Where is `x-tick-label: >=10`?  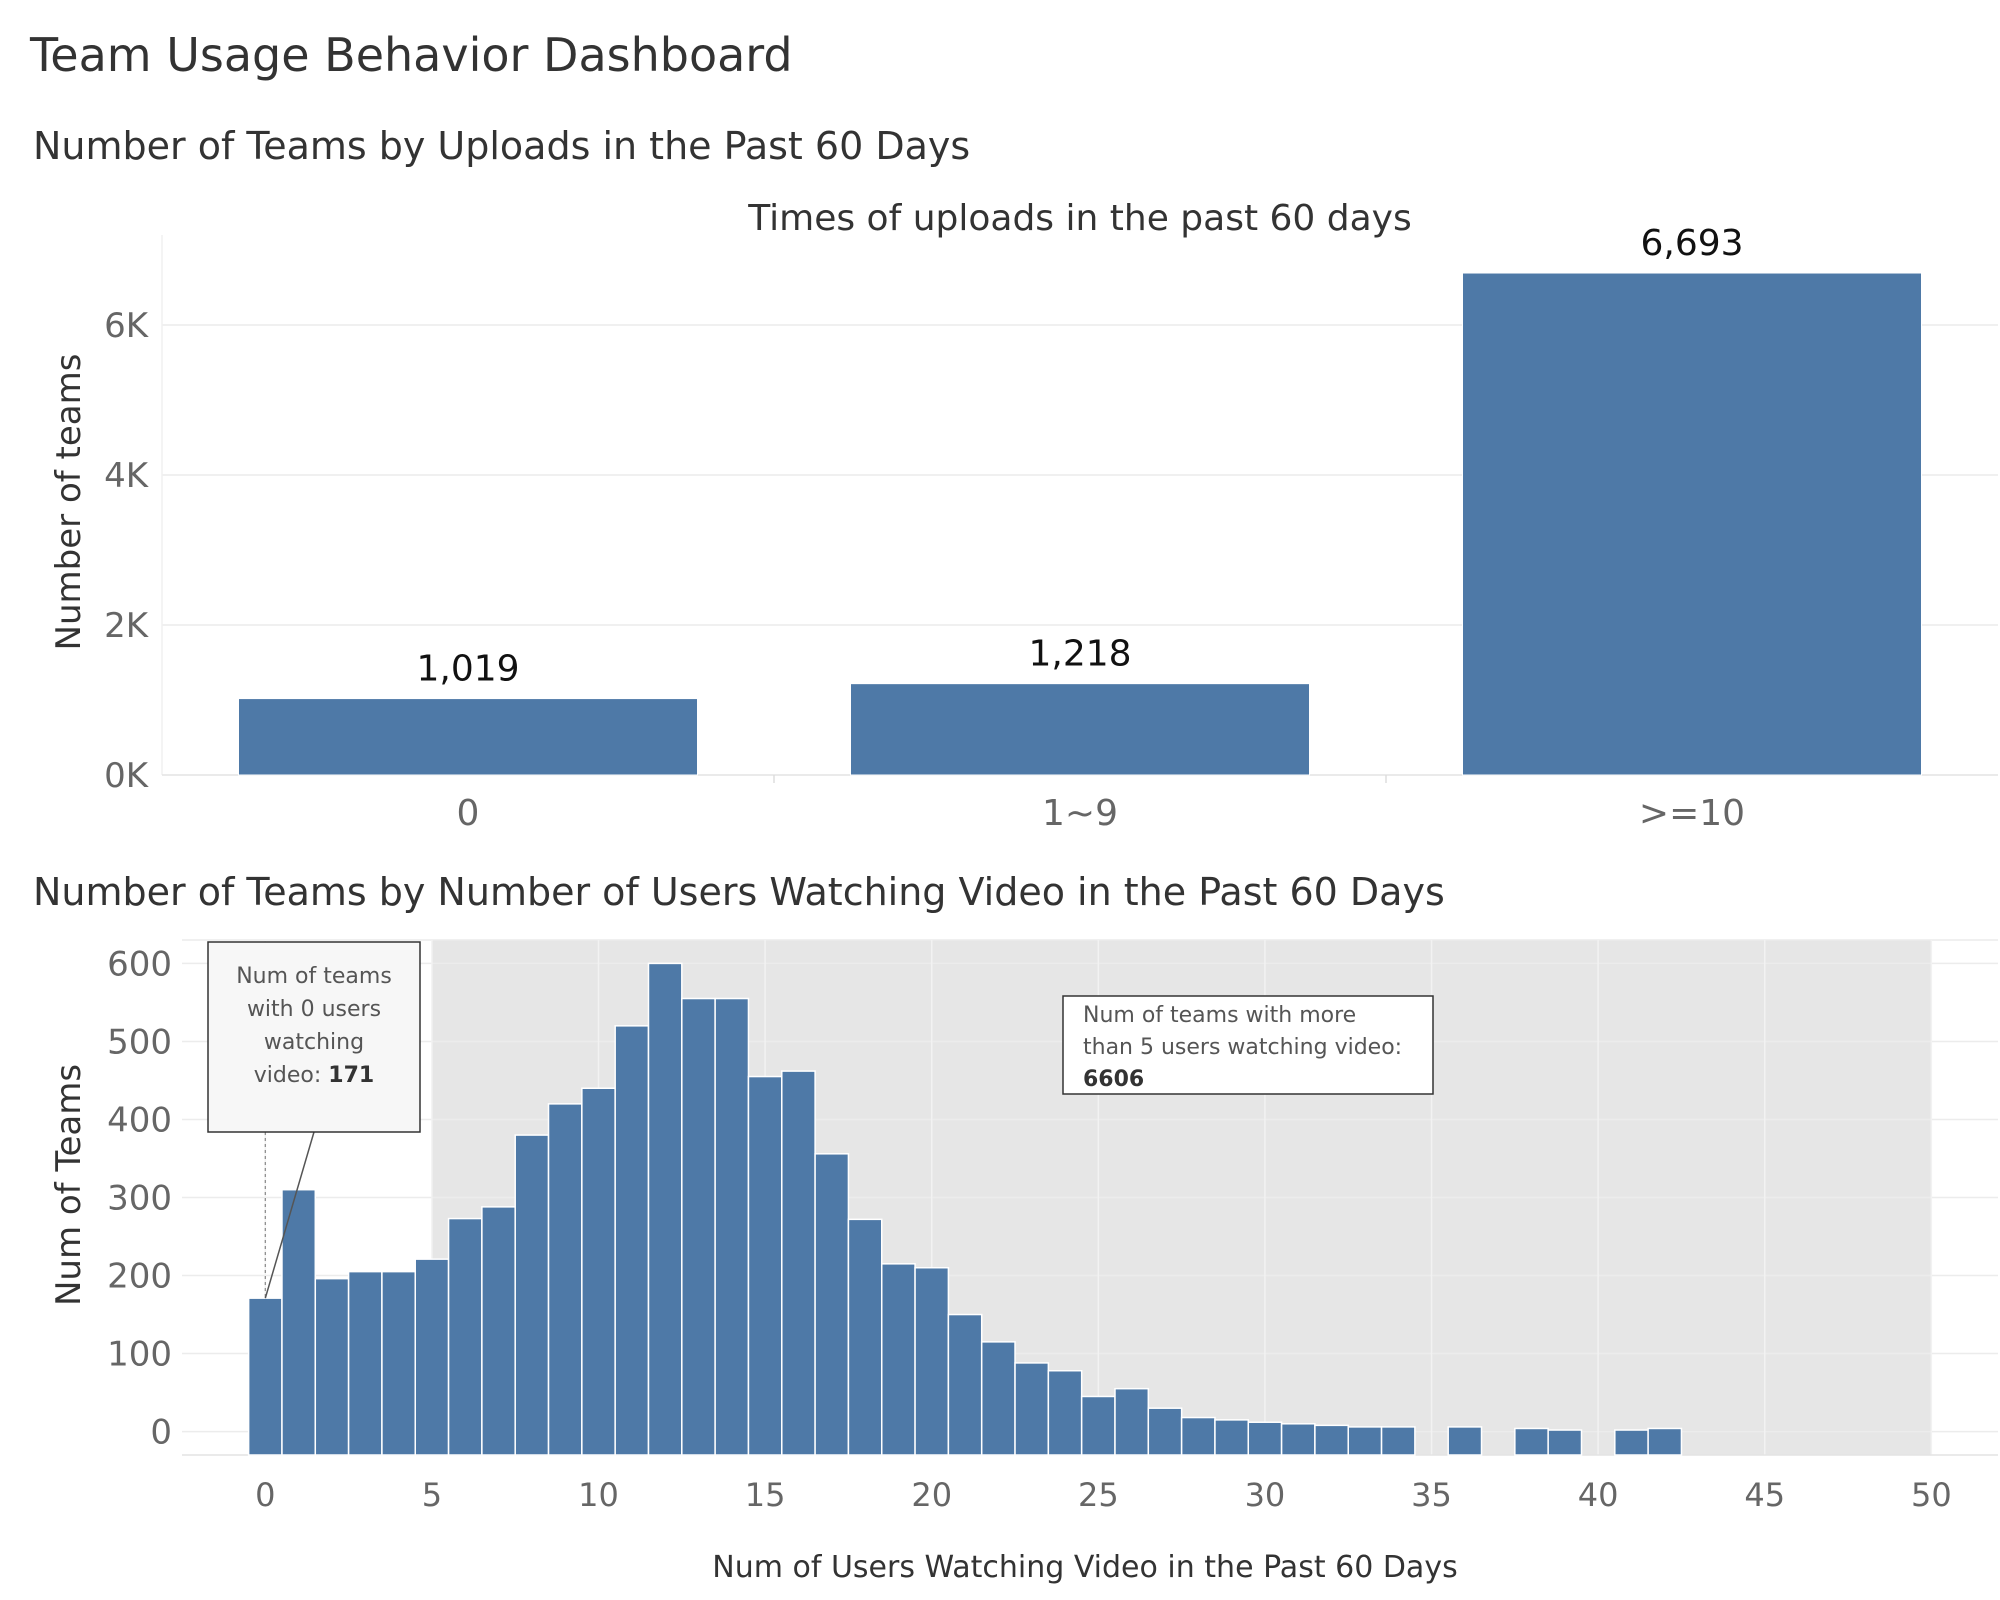 x-tick-label: >=10 is located at coordinates (1692, 813).